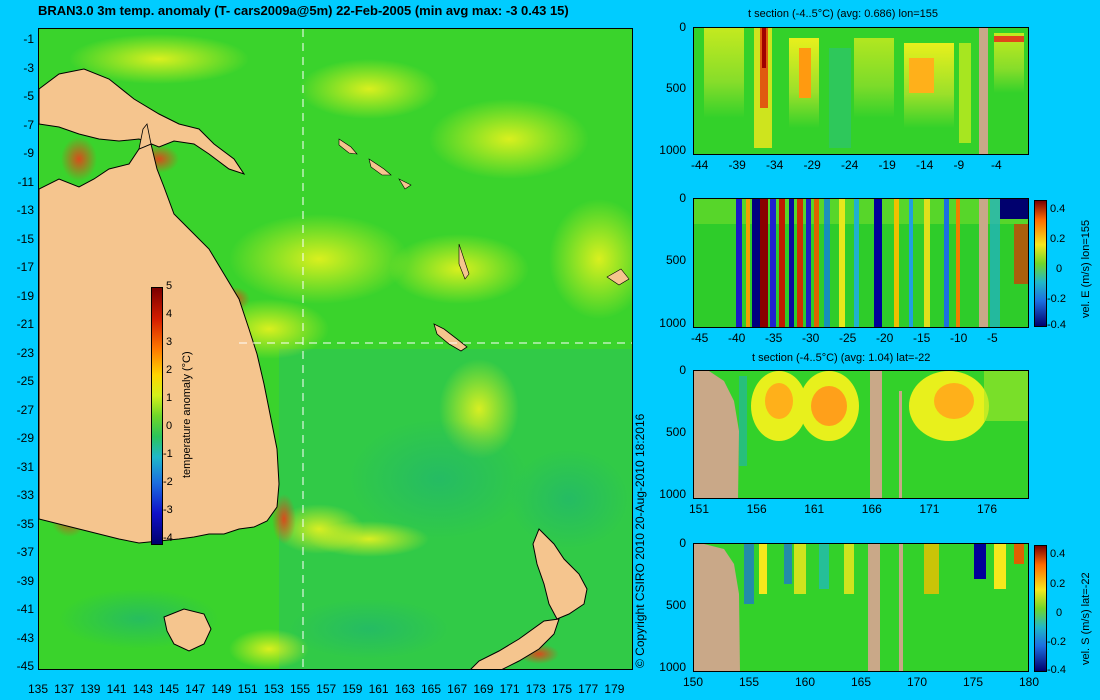 This screenshot has width=1100, height=700. I want to click on latitude-tick: -5, so click(28, 96).